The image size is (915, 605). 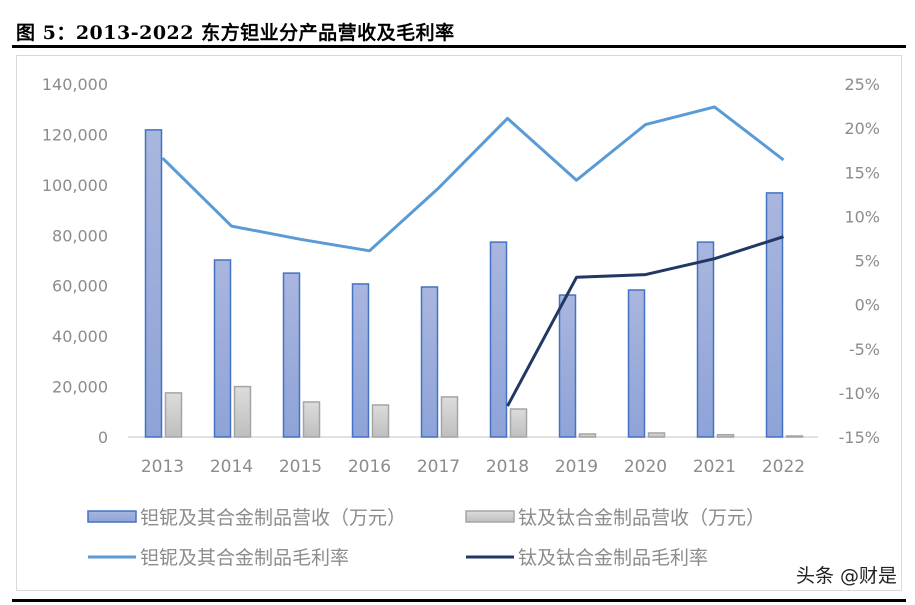 I want to click on left-tick-label: 80,000, so click(x=80, y=235).